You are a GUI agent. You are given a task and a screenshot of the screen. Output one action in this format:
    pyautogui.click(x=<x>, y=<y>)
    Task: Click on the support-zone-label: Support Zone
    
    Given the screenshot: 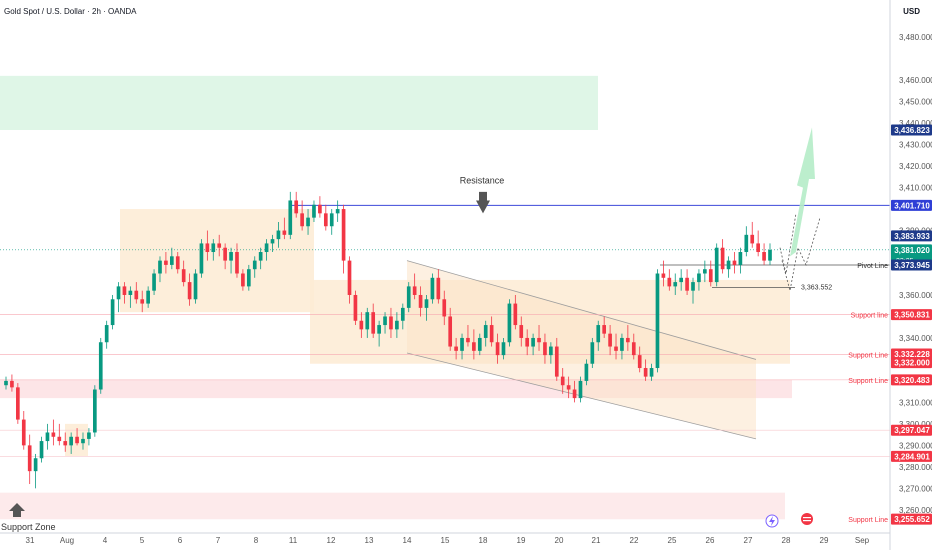 What is the action you would take?
    pyautogui.click(x=28, y=527)
    